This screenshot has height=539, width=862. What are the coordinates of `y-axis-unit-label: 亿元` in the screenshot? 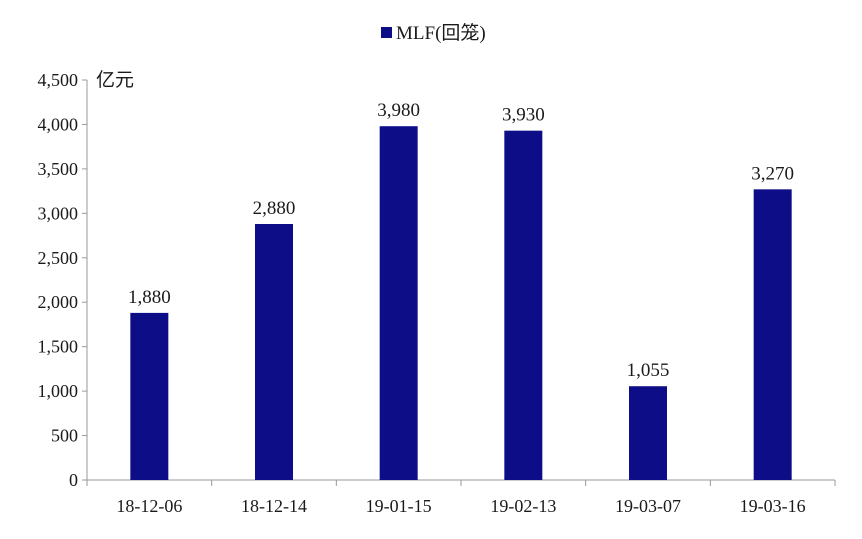 It's located at (115, 80).